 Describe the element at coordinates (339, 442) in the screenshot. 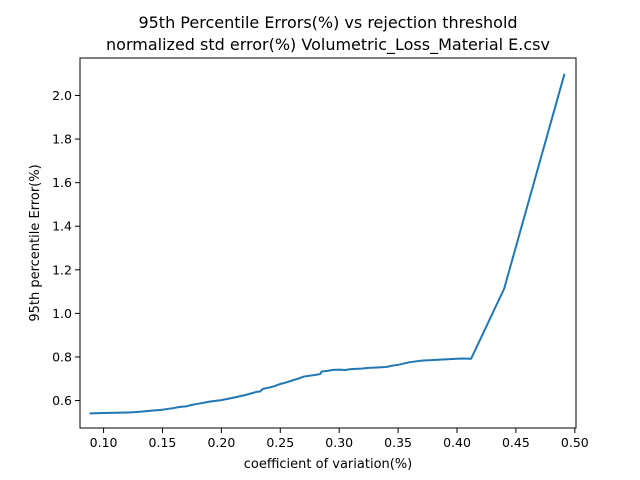

I see `x-tick-label: 0.30` at that location.